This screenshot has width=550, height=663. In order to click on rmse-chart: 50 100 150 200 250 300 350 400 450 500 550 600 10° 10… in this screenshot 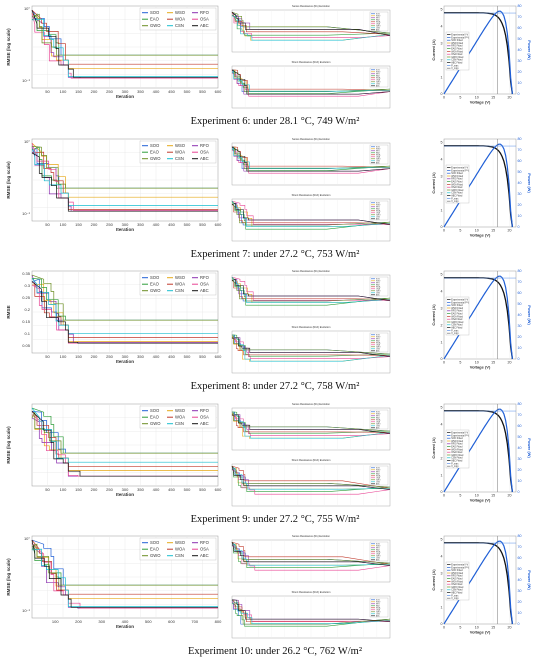, I will do `click(114, 185)`.